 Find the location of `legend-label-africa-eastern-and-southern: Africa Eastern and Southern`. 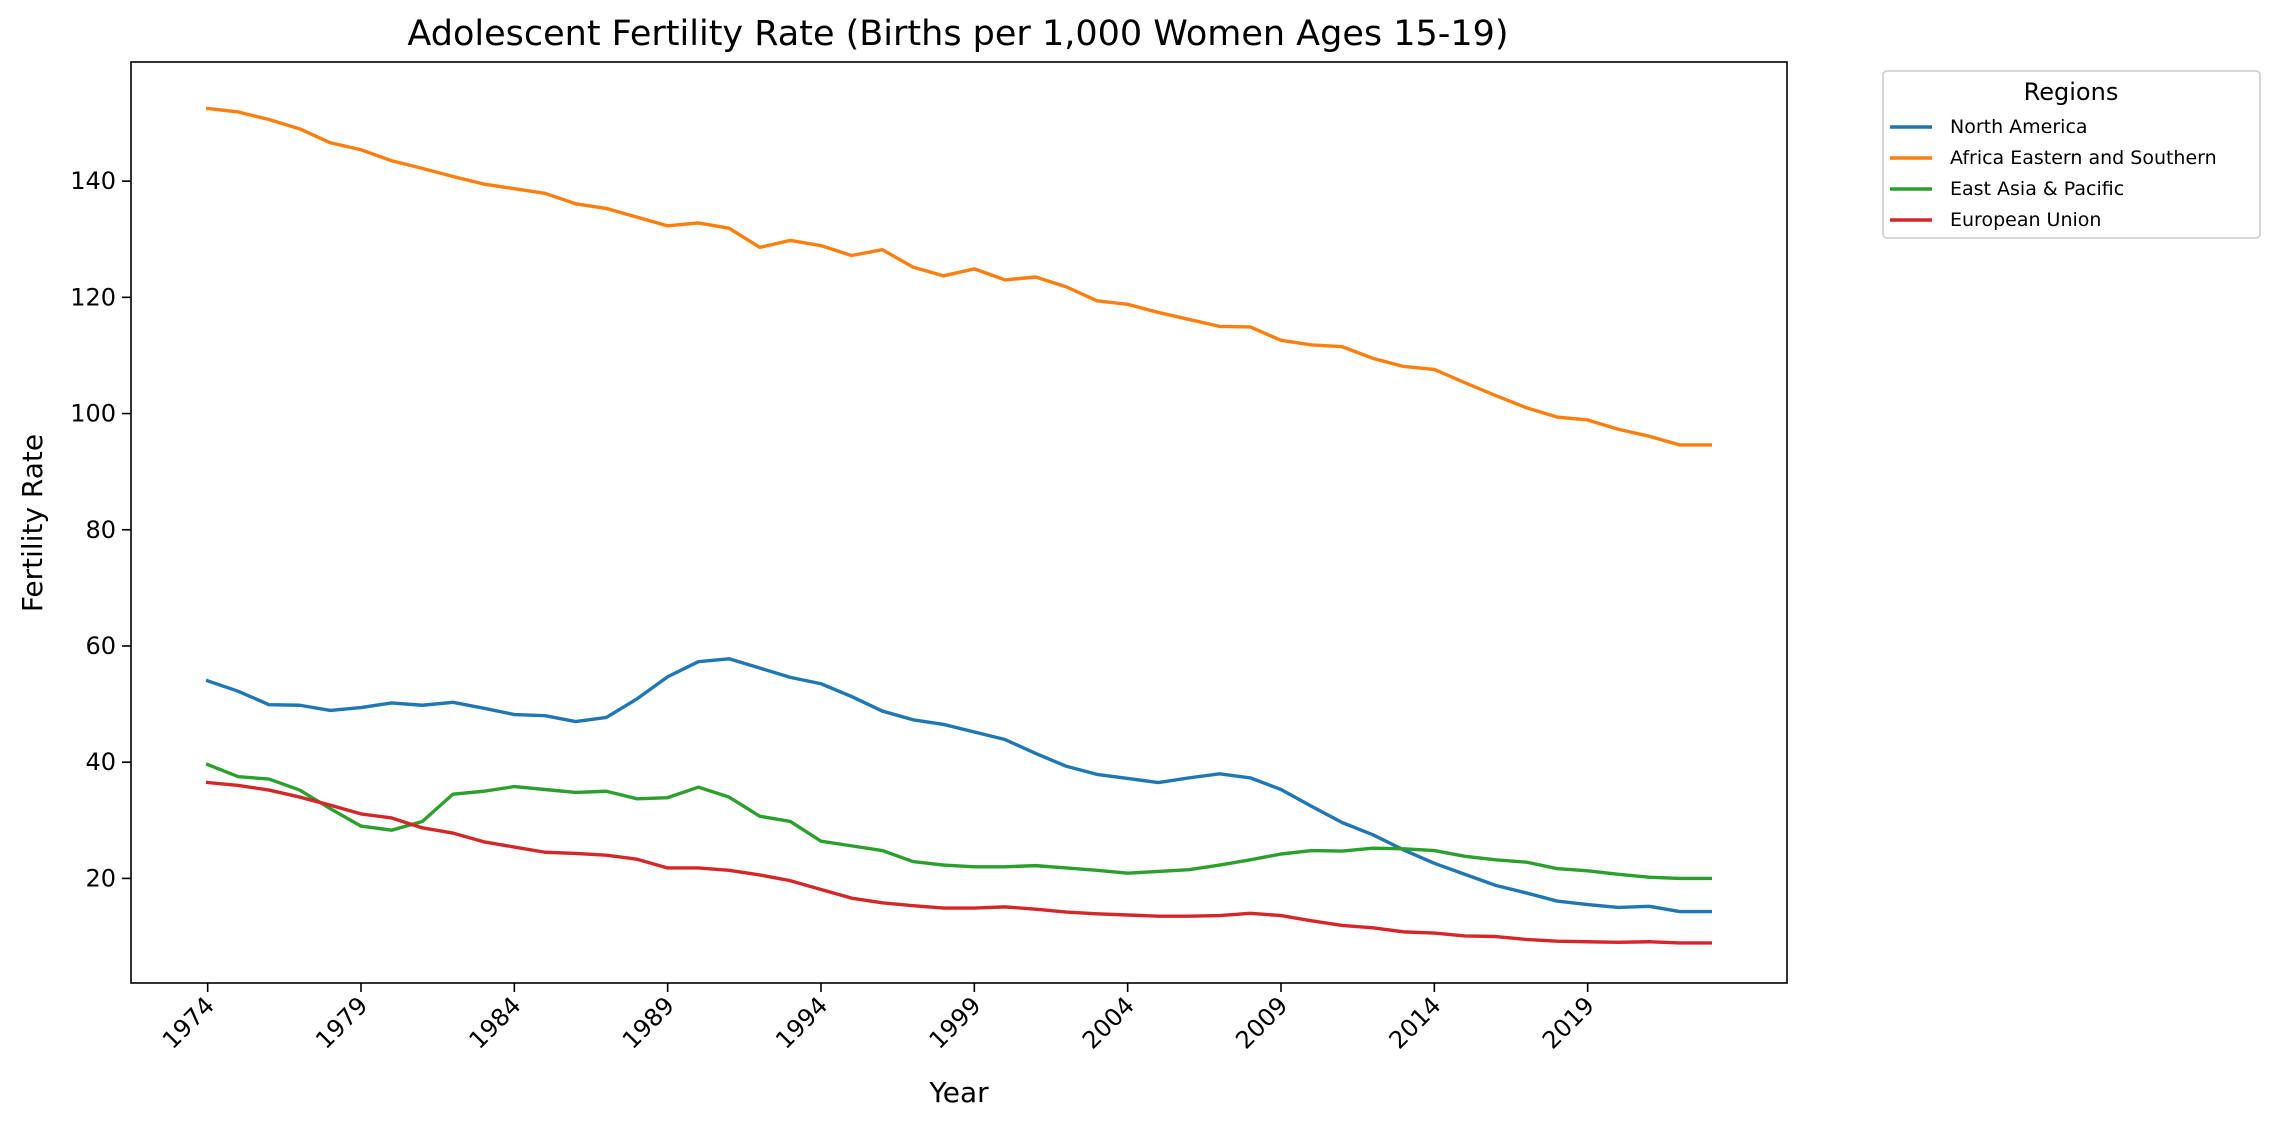

legend-label-africa-eastern-and-southern: Africa Eastern and Southern is located at coordinates (2083, 158).